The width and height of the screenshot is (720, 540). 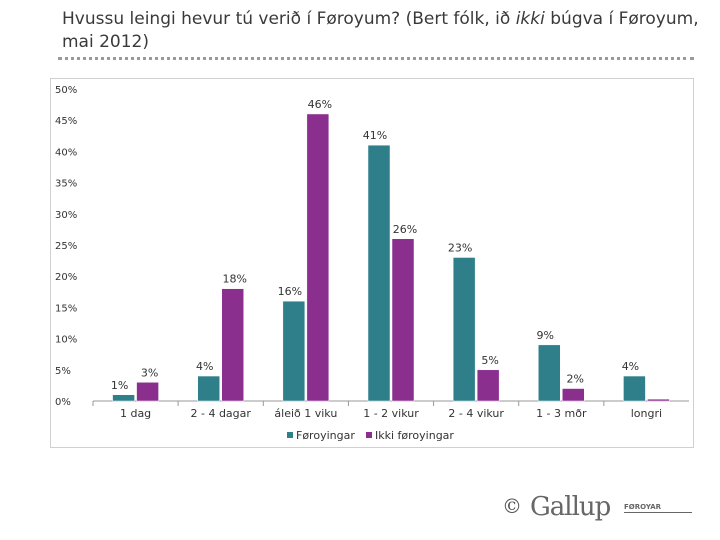 I want to click on copyright-symbol: ©, so click(x=512, y=506).